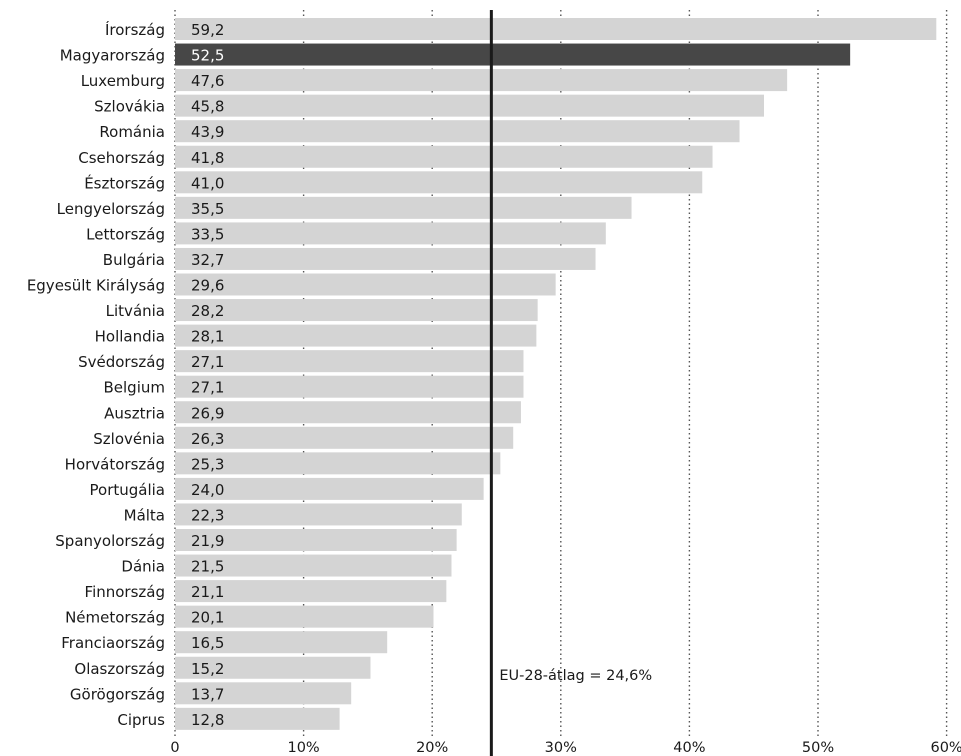  I want to click on category-label-15: Ausztria, so click(134, 413).